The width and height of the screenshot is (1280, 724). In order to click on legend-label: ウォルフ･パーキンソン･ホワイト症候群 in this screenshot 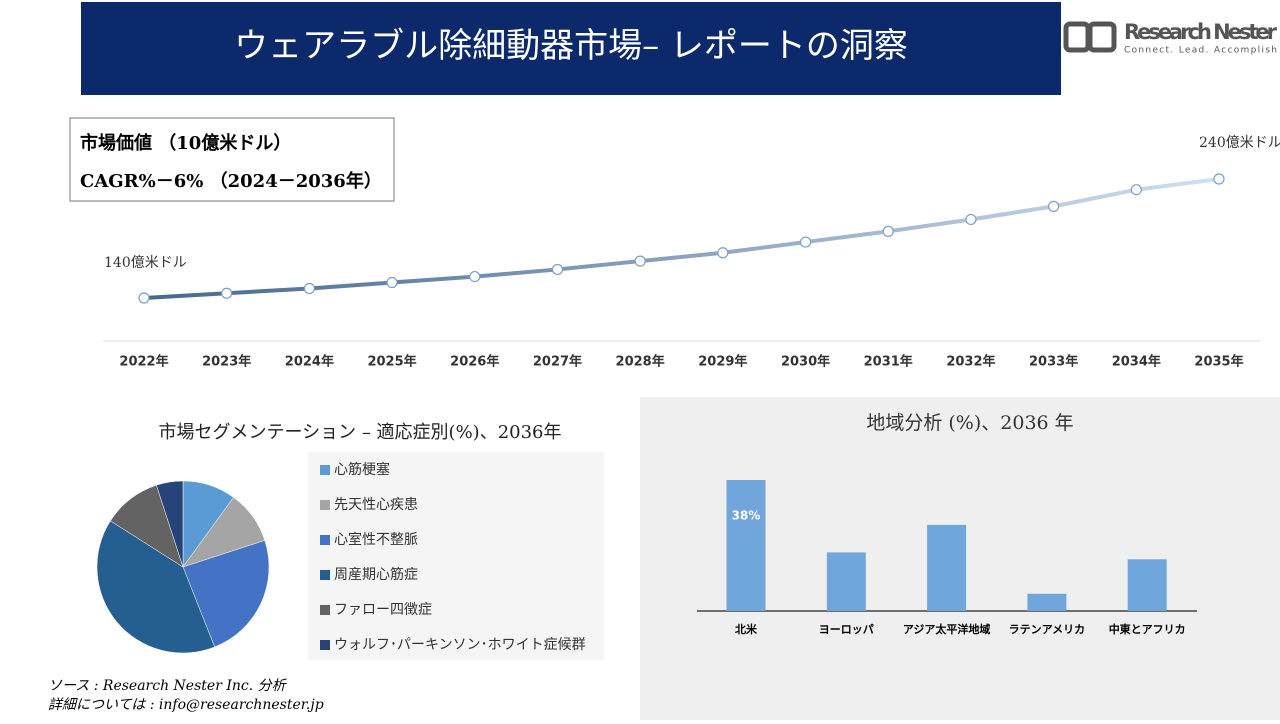, I will do `click(460, 645)`.